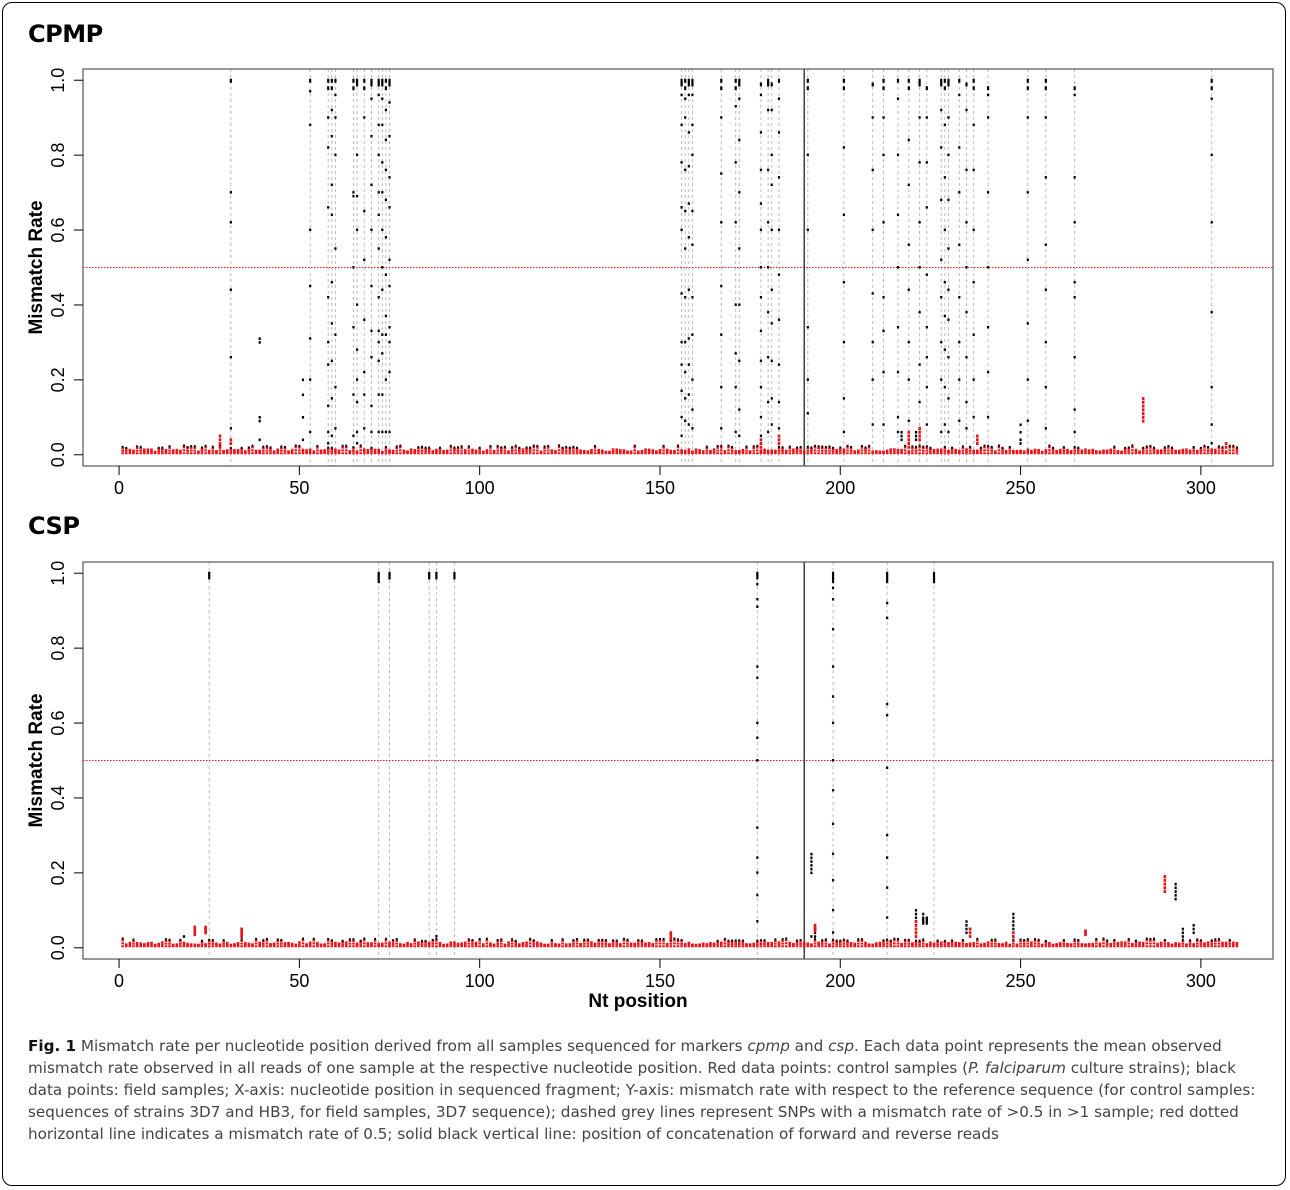 This screenshot has width=1290, height=1190. What do you see at coordinates (1021, 981) in the screenshot?
I see `x-tick-label: 250` at bounding box center [1021, 981].